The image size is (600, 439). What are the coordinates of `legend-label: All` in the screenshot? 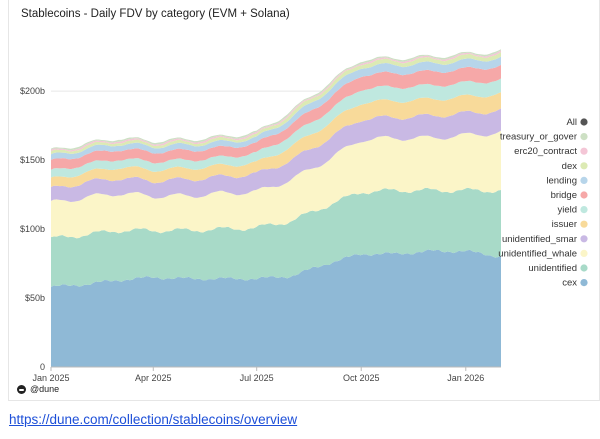 It's located at (571, 122).